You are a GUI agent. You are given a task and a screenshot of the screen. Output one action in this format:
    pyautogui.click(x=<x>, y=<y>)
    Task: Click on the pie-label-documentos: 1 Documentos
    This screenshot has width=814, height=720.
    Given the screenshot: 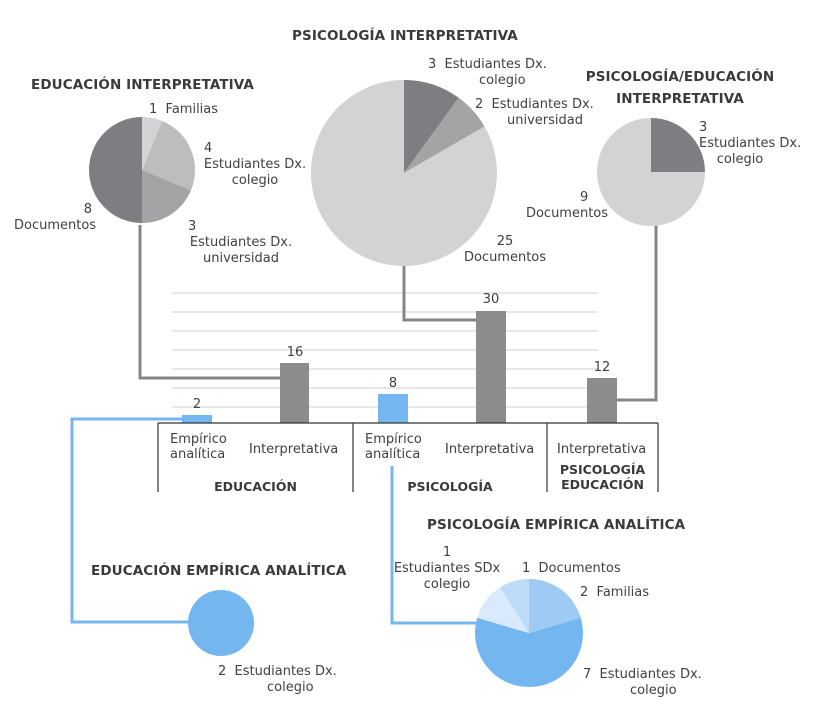 What is the action you would take?
    pyautogui.click(x=571, y=569)
    